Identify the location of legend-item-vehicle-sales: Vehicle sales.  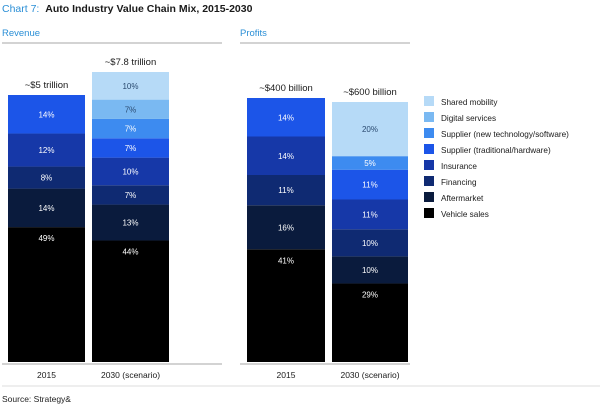
(456, 213).